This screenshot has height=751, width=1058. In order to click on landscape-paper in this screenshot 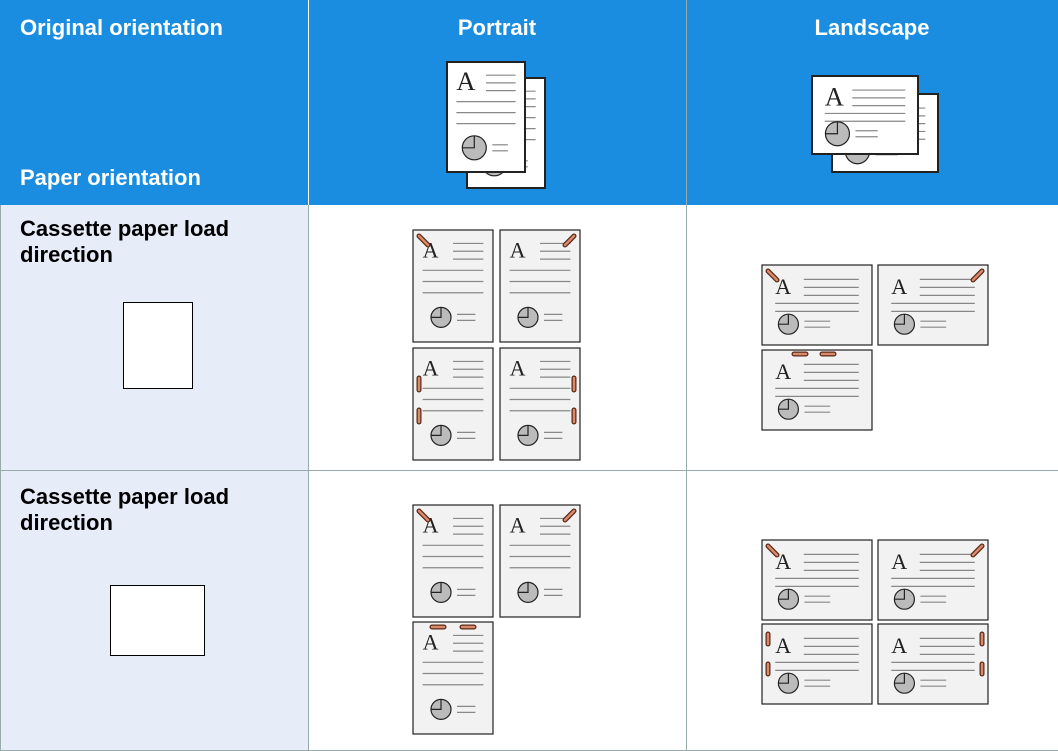, I will do `click(157, 620)`.